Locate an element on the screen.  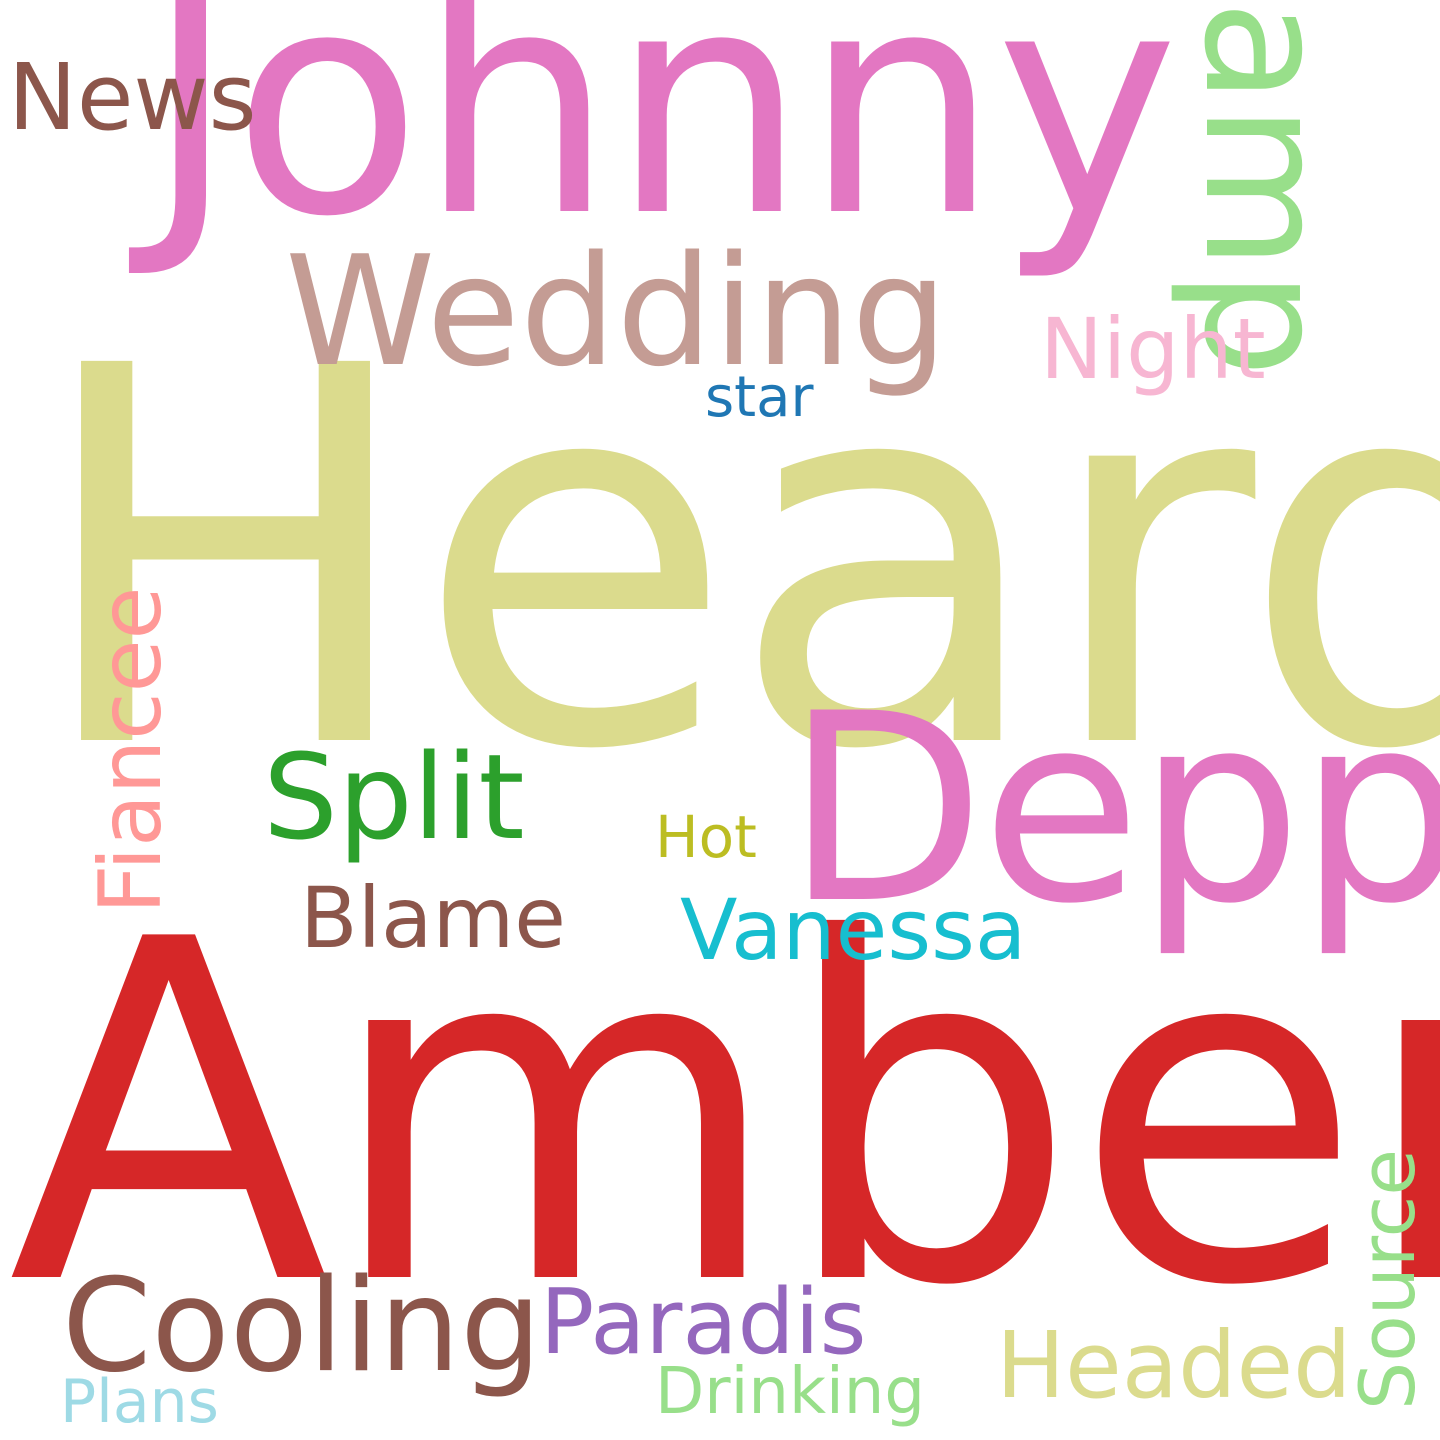
word-hot: Hot is located at coordinates (706, 837).